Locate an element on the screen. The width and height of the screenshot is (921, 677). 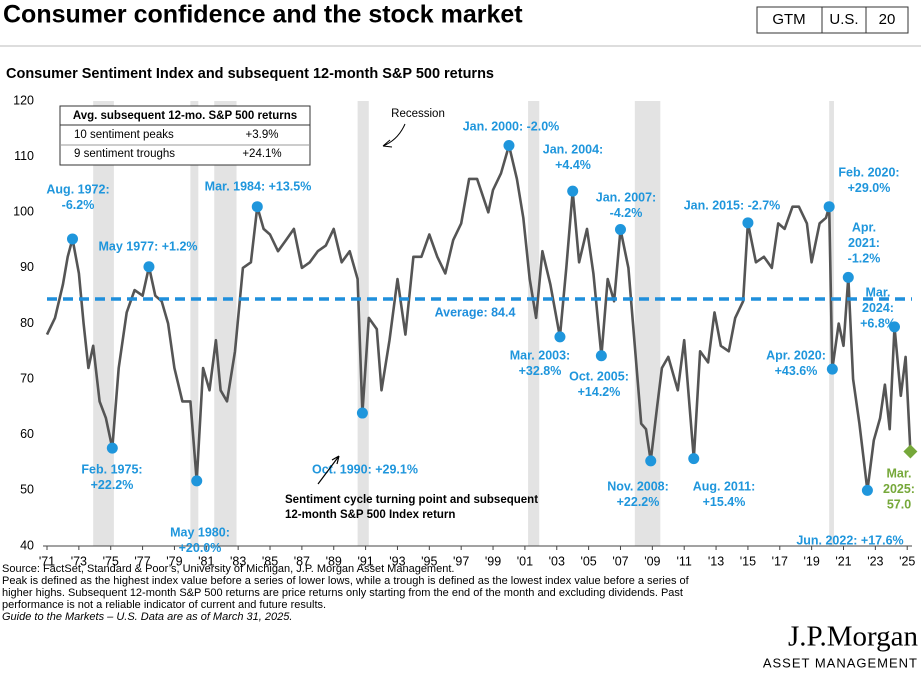
x-tick-label: '91 is located at coordinates (365, 561).